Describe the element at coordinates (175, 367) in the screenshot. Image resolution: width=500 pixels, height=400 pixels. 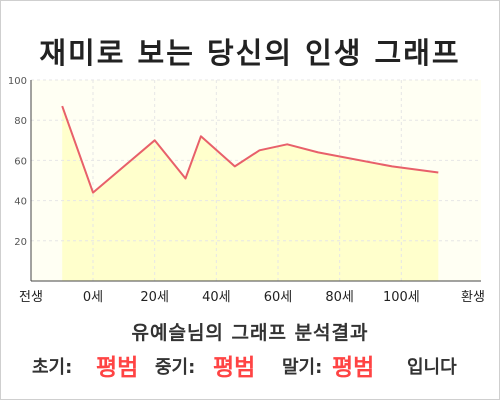
I see `middle-label: 중기:` at that location.